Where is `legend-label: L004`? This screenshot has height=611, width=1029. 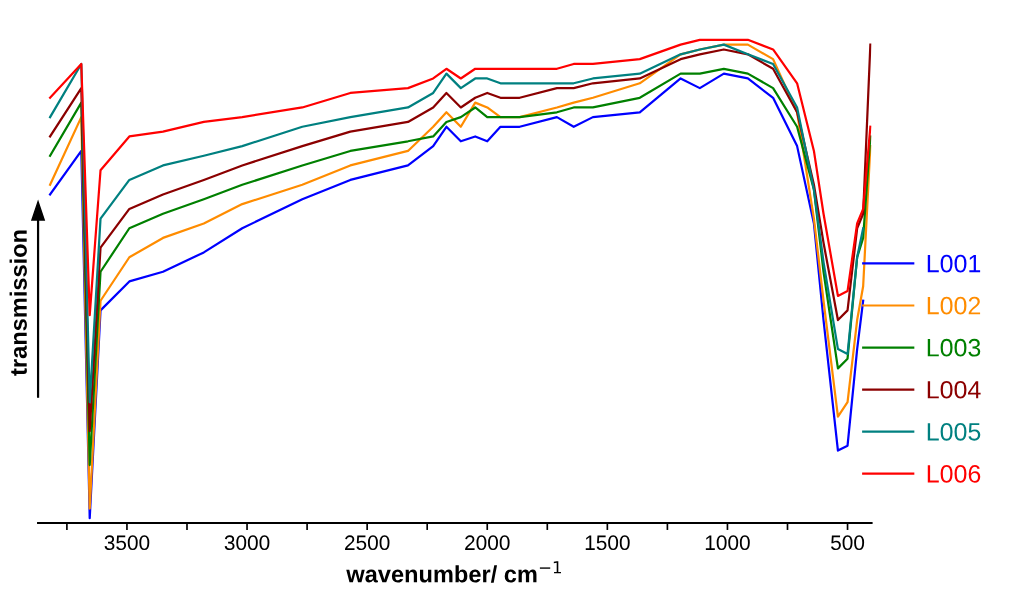 legend-label: L004 is located at coordinates (954, 389).